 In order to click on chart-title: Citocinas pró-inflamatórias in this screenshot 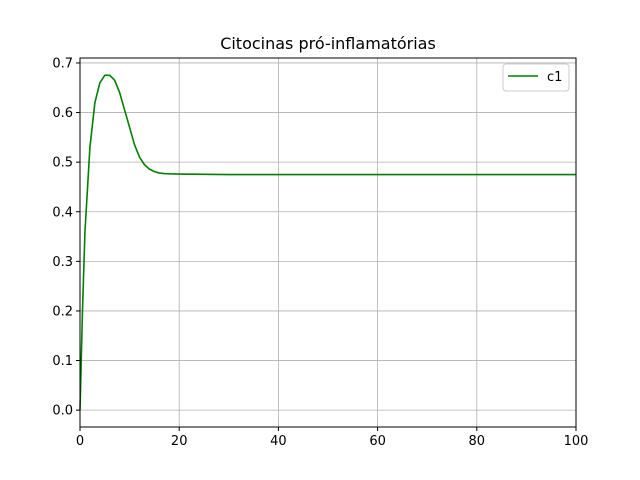, I will do `click(328, 43)`.